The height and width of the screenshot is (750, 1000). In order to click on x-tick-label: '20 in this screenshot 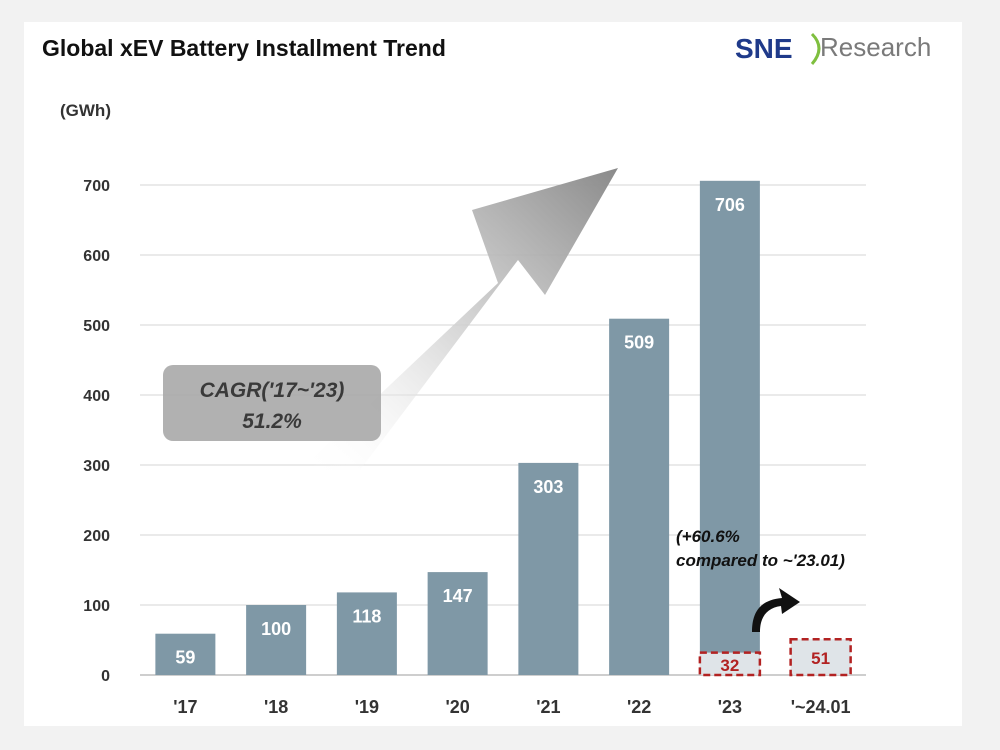, I will do `click(457, 707)`.